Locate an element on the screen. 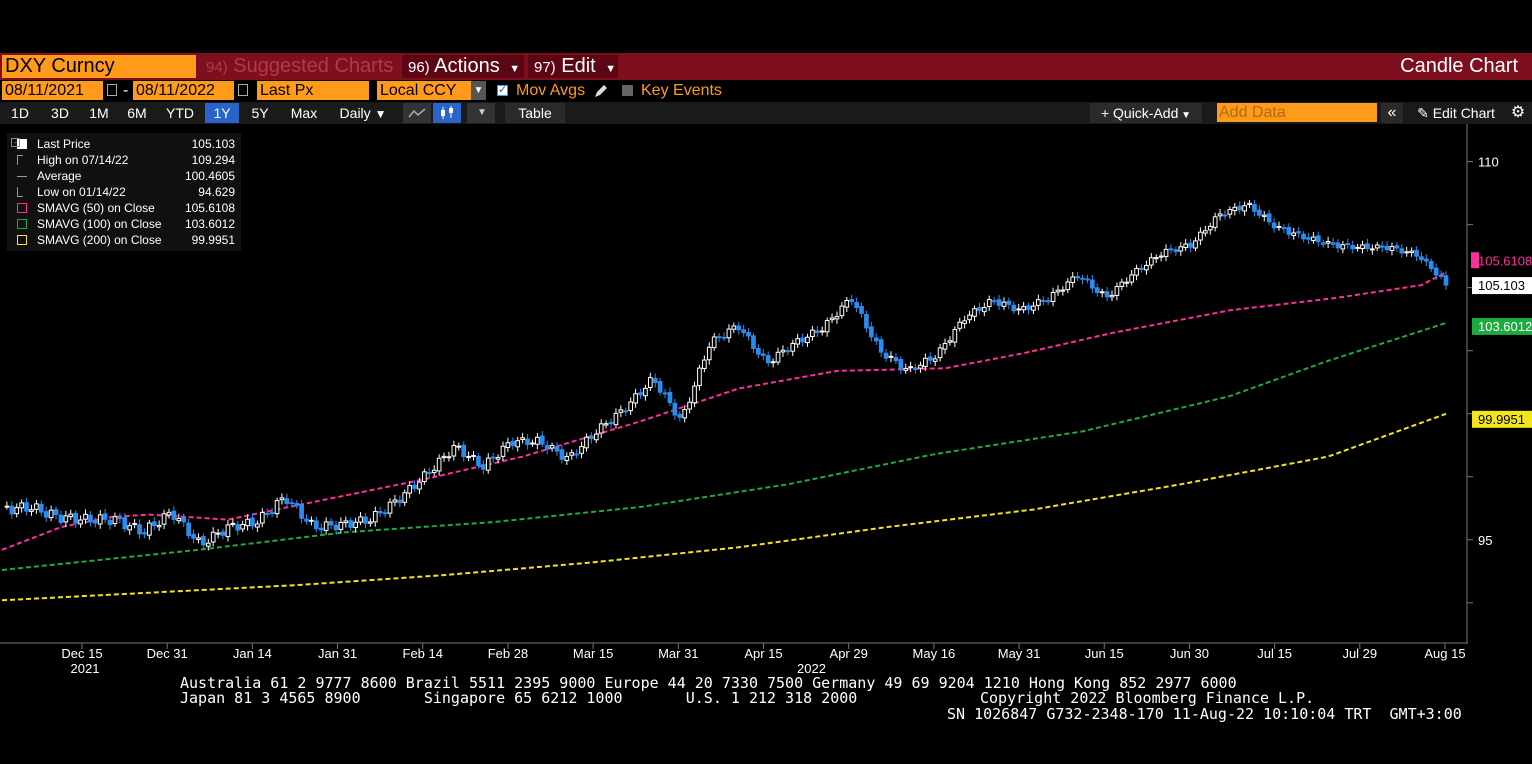 The height and width of the screenshot is (764, 1532). legend-name: SMAVG (50) on Close is located at coordinates (96, 208).